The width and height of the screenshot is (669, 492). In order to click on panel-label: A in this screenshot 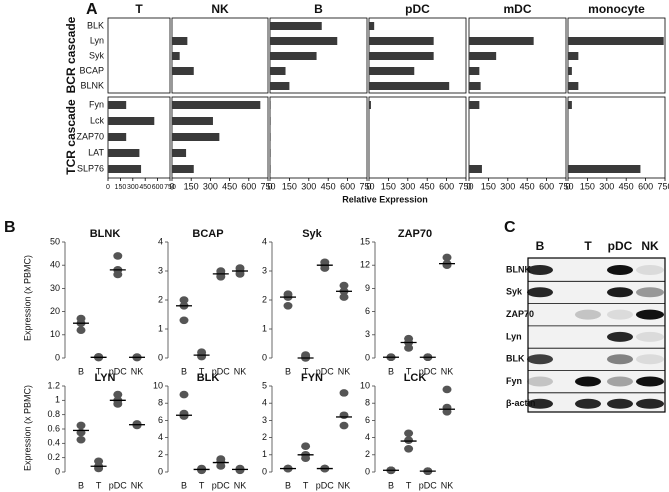, I will do `click(92, 9)`.